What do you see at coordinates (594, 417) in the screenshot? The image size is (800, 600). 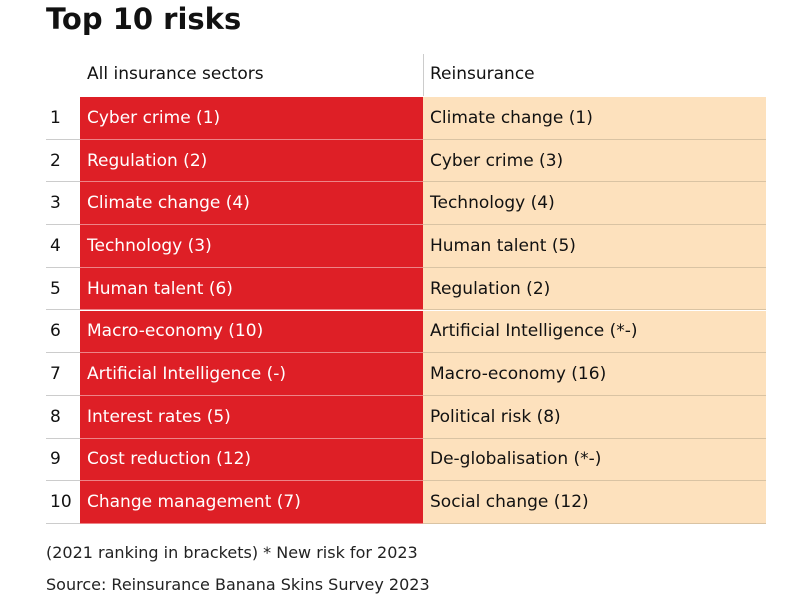 I see `reinsurance-risk-cell: Political risk (8)` at bounding box center [594, 417].